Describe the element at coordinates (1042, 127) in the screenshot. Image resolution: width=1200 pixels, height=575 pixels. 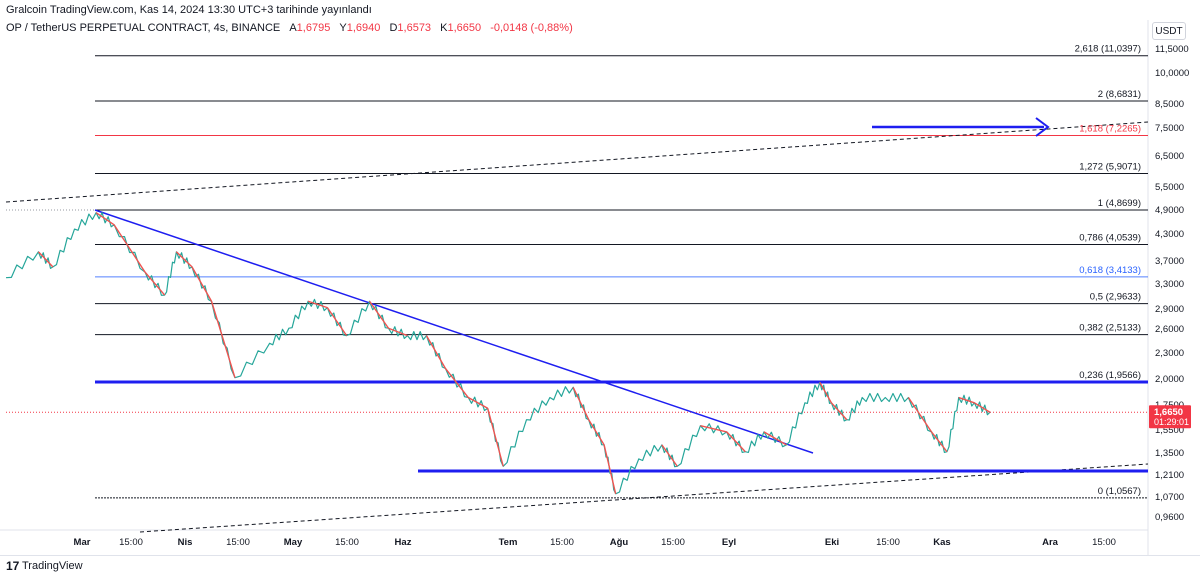
I see `target-arrow-head-icon` at that location.